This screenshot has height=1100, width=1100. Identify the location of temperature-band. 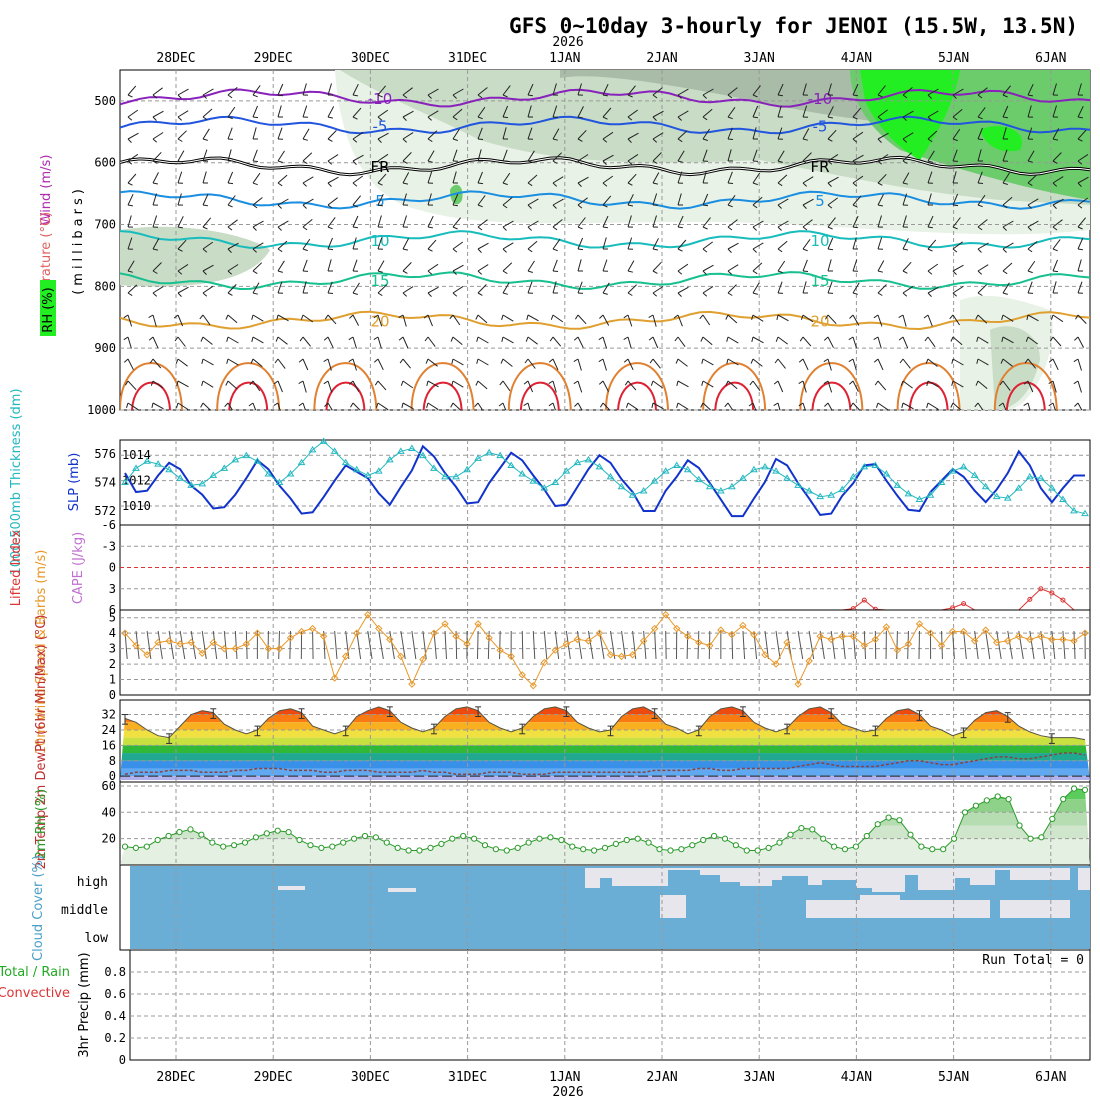
(605, 733).